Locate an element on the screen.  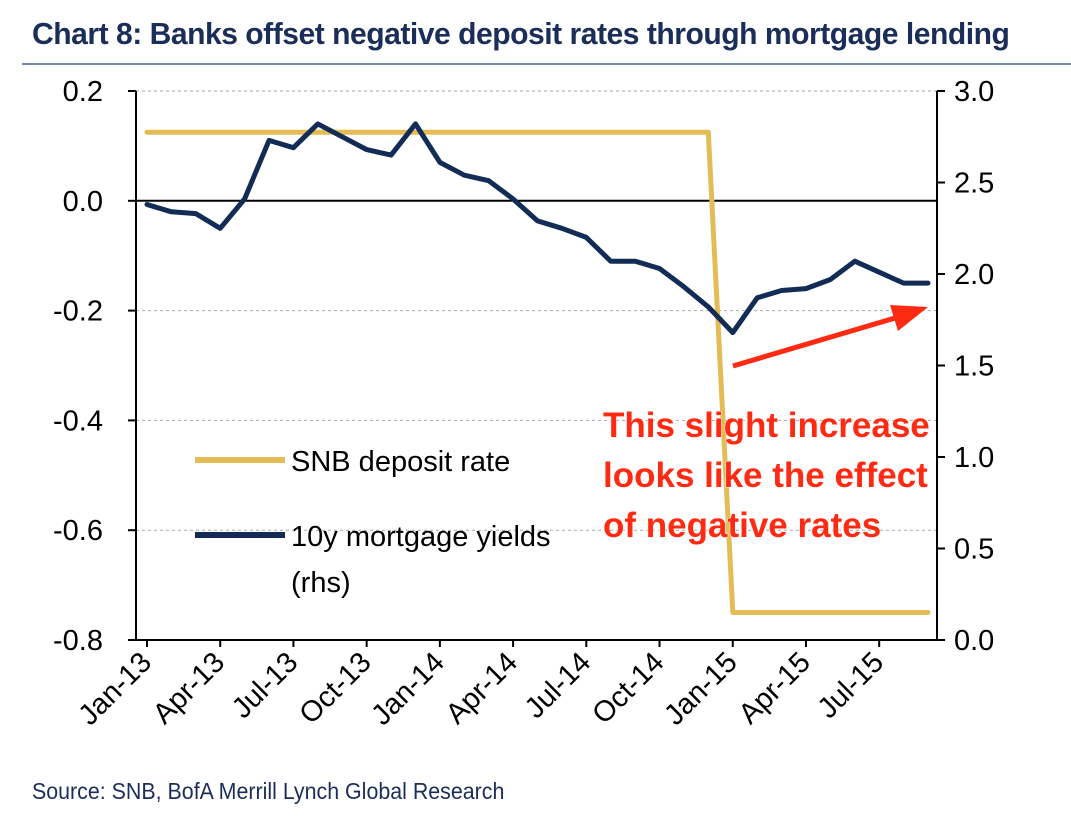
legend-label-mortgage-yields: 10y mortgage yields is located at coordinates (421, 537).